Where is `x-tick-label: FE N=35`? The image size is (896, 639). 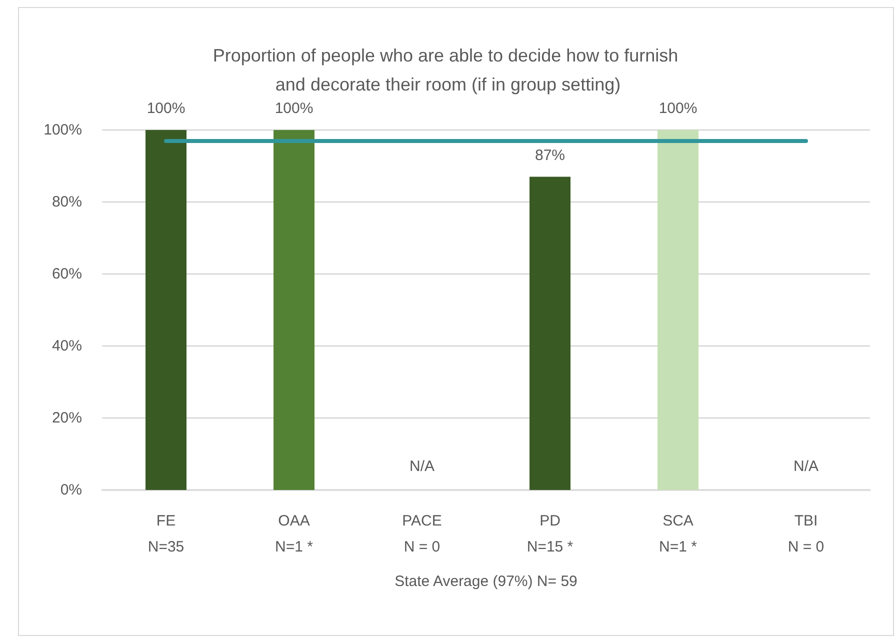
x-tick-label: FE N=35 is located at coordinates (166, 534).